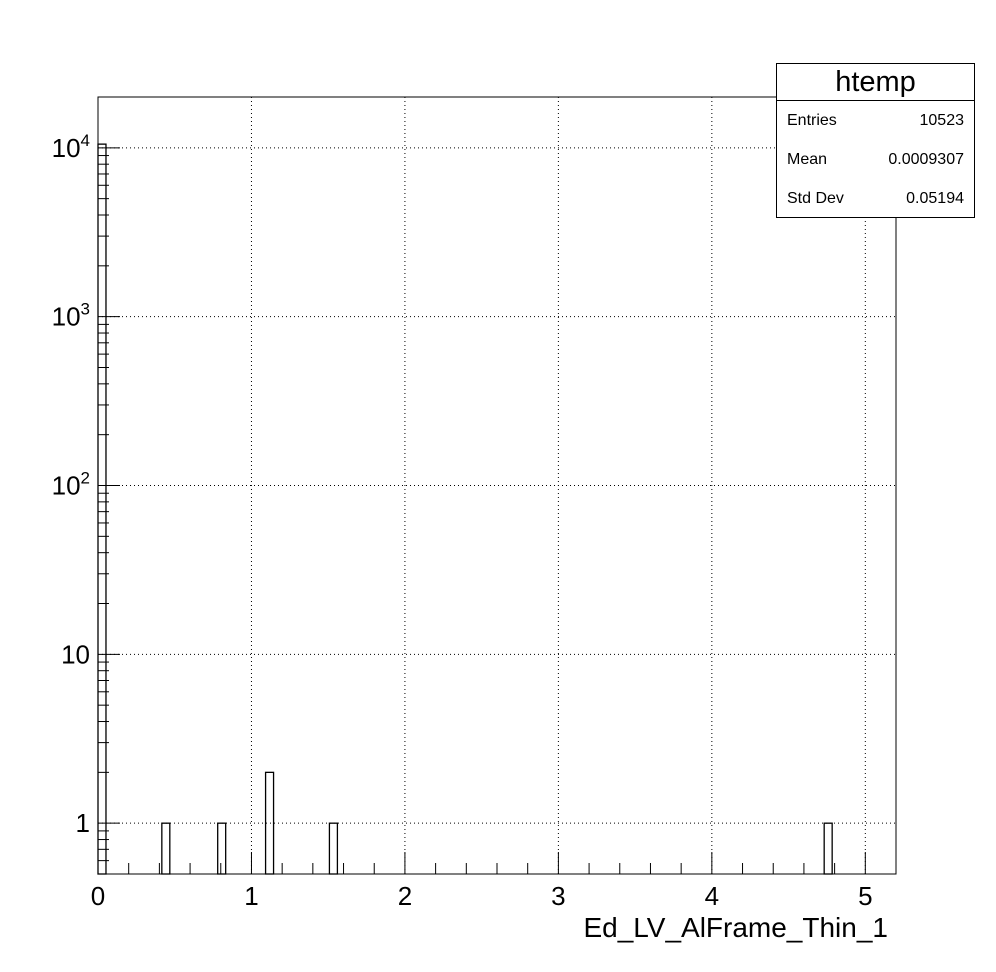 The width and height of the screenshot is (996, 972). I want to click on x-tick-label: 3, so click(558, 896).